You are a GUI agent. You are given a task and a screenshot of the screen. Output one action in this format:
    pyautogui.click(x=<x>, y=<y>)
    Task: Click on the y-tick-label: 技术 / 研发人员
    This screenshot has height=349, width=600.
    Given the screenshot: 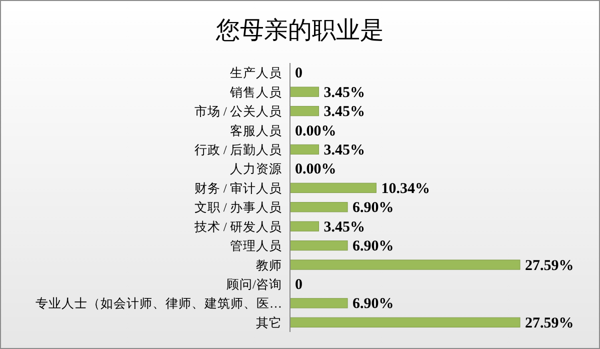 What is the action you would take?
    pyautogui.click(x=237, y=227)
    